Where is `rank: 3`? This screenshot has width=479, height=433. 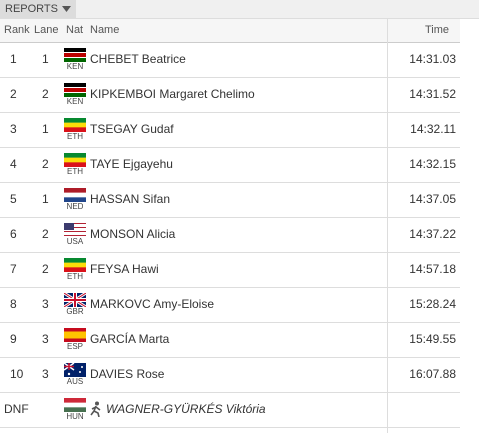
rank: 3 is located at coordinates (13, 129).